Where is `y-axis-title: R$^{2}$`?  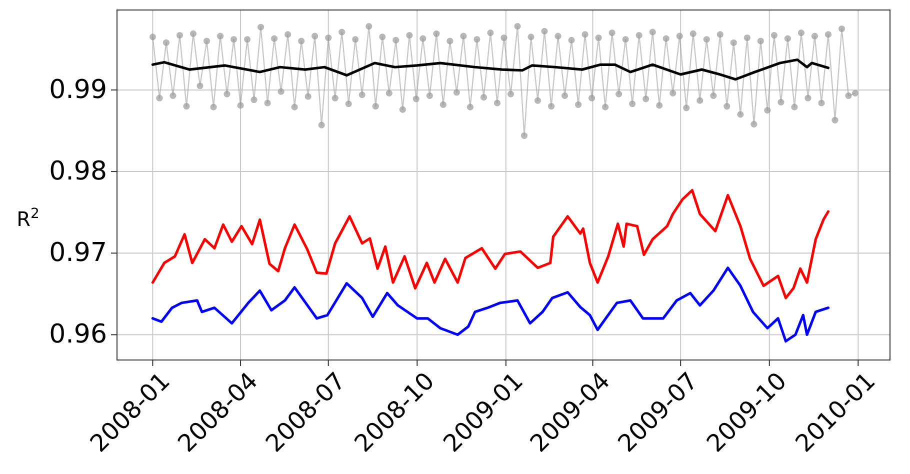
y-axis-title: R$^{2}$ is located at coordinates (28, 218).